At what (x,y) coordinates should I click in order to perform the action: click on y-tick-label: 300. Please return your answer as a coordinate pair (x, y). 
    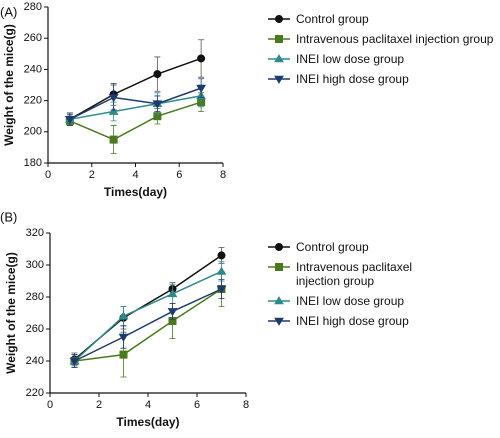
    Looking at the image, I should click on (35, 265).